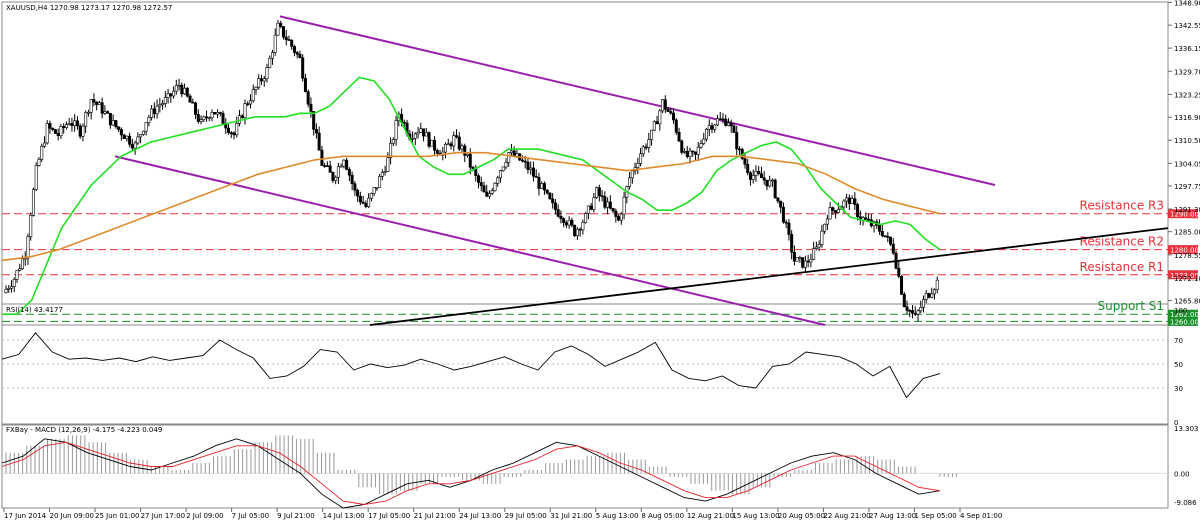  I want to click on x-tick-label: 29 Jul 05:00, so click(526, 516).